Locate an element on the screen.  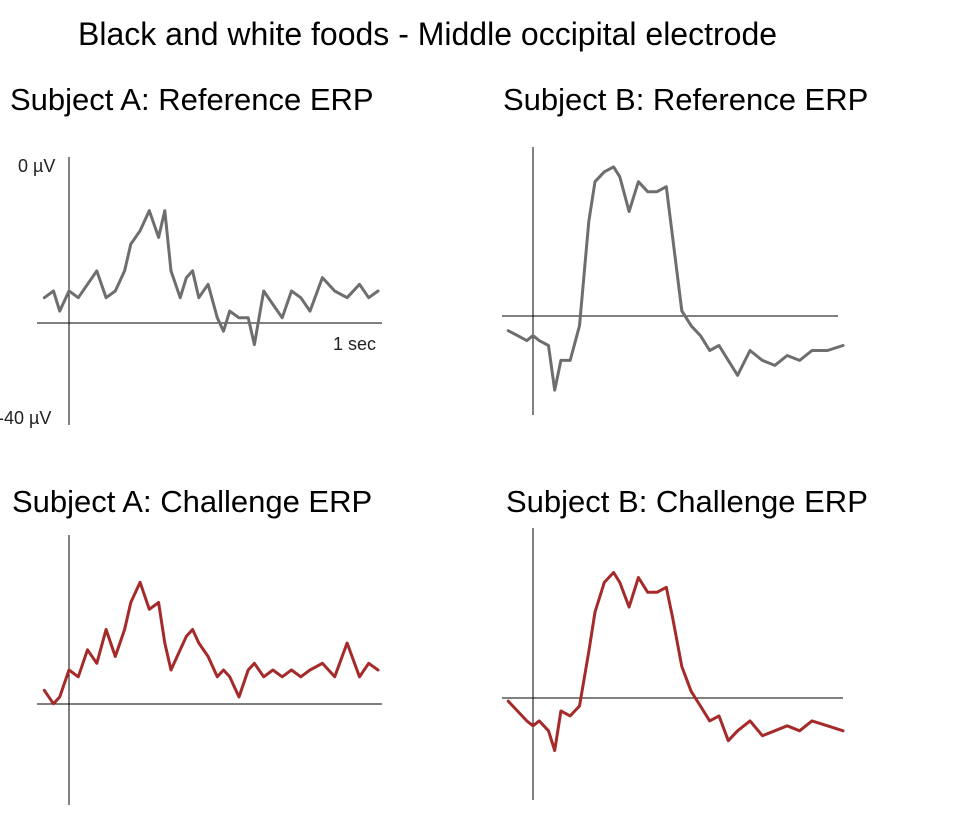
chart-subject-a-challenge is located at coordinates (209, 670).